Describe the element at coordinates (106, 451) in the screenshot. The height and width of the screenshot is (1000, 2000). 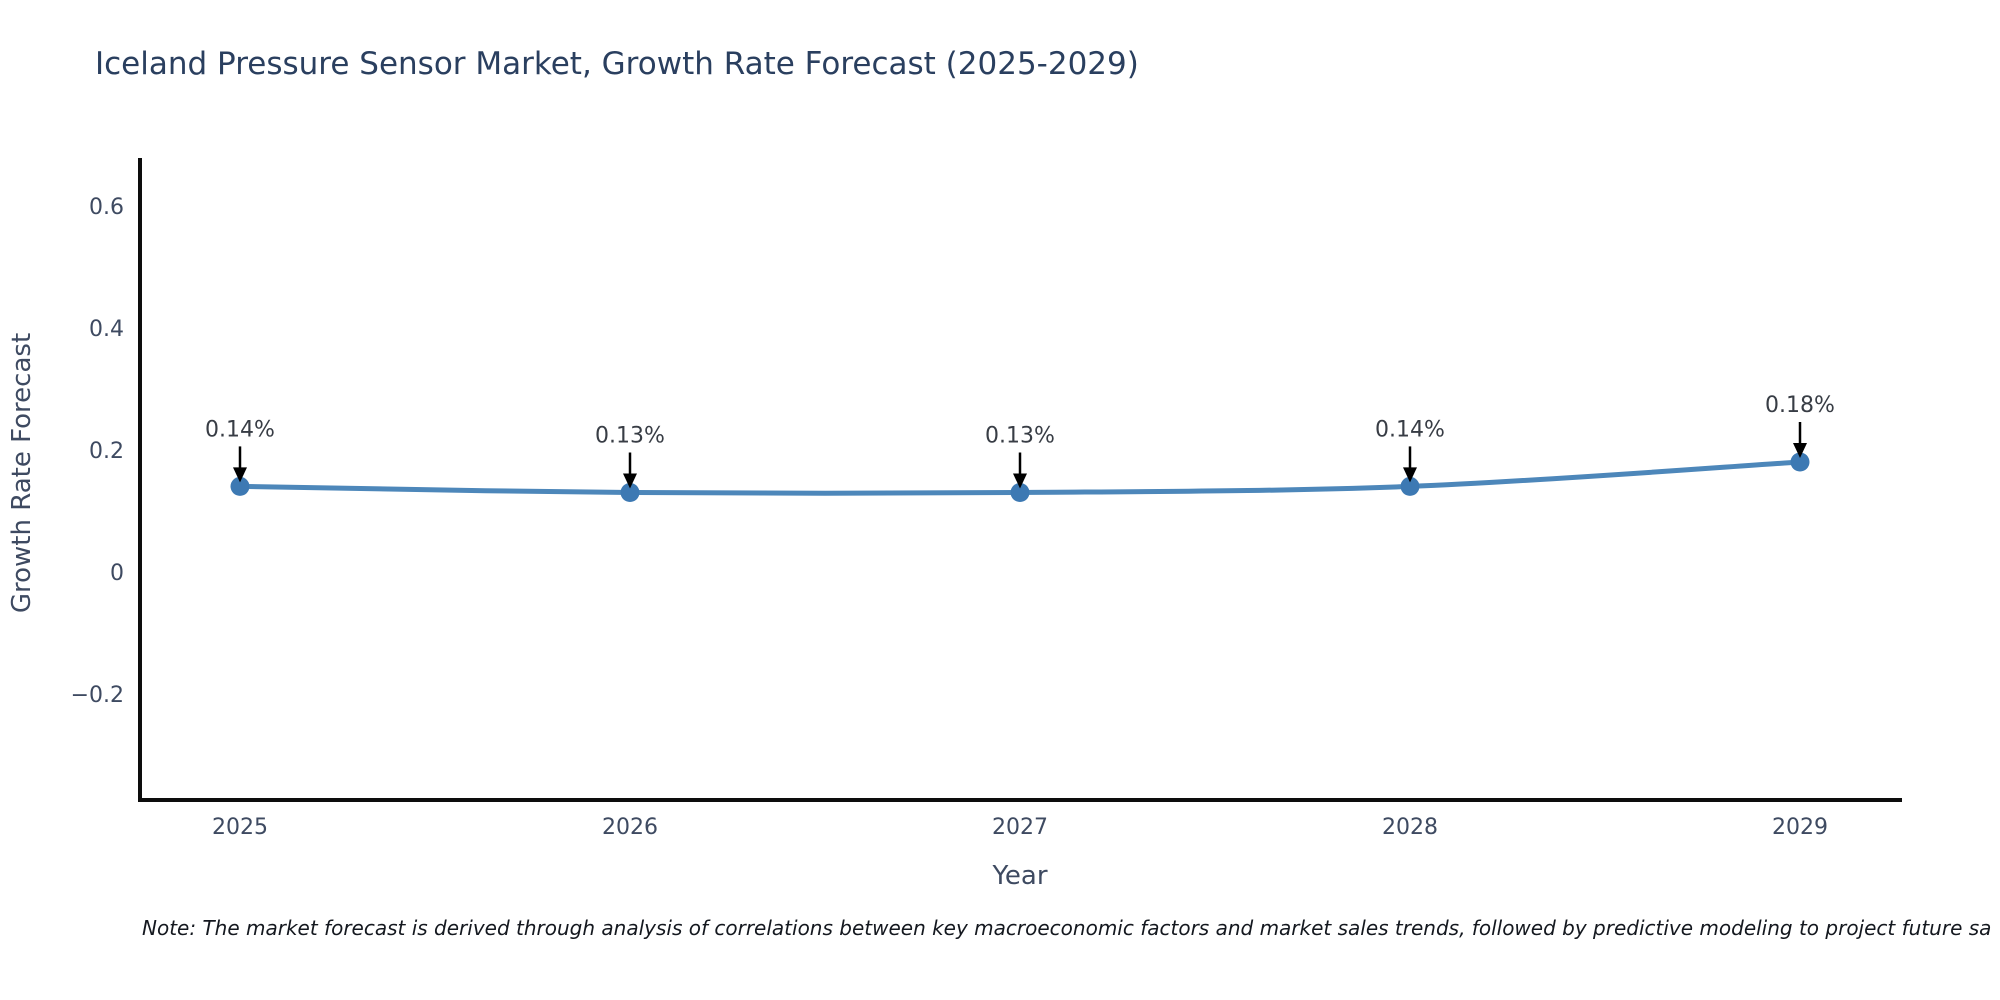
I see `y-tick-label: 0.2` at that location.